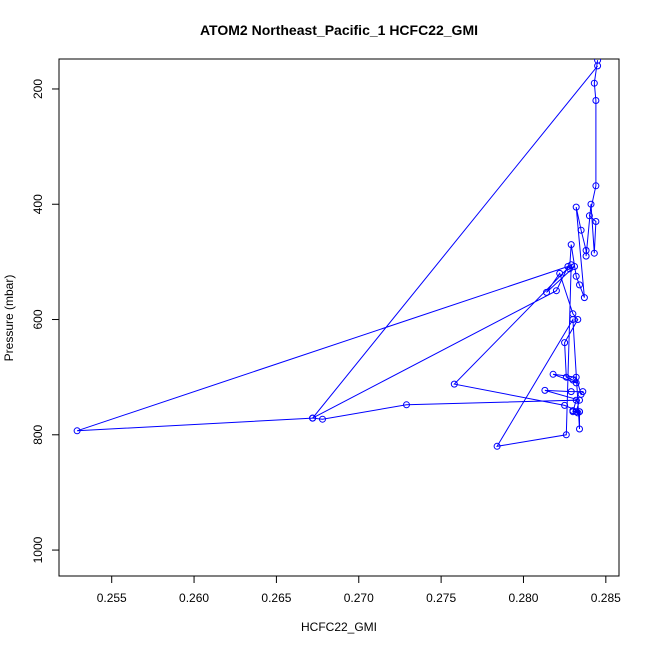  What do you see at coordinates (38, 319) in the screenshot?
I see `y-tick-label: 600` at bounding box center [38, 319].